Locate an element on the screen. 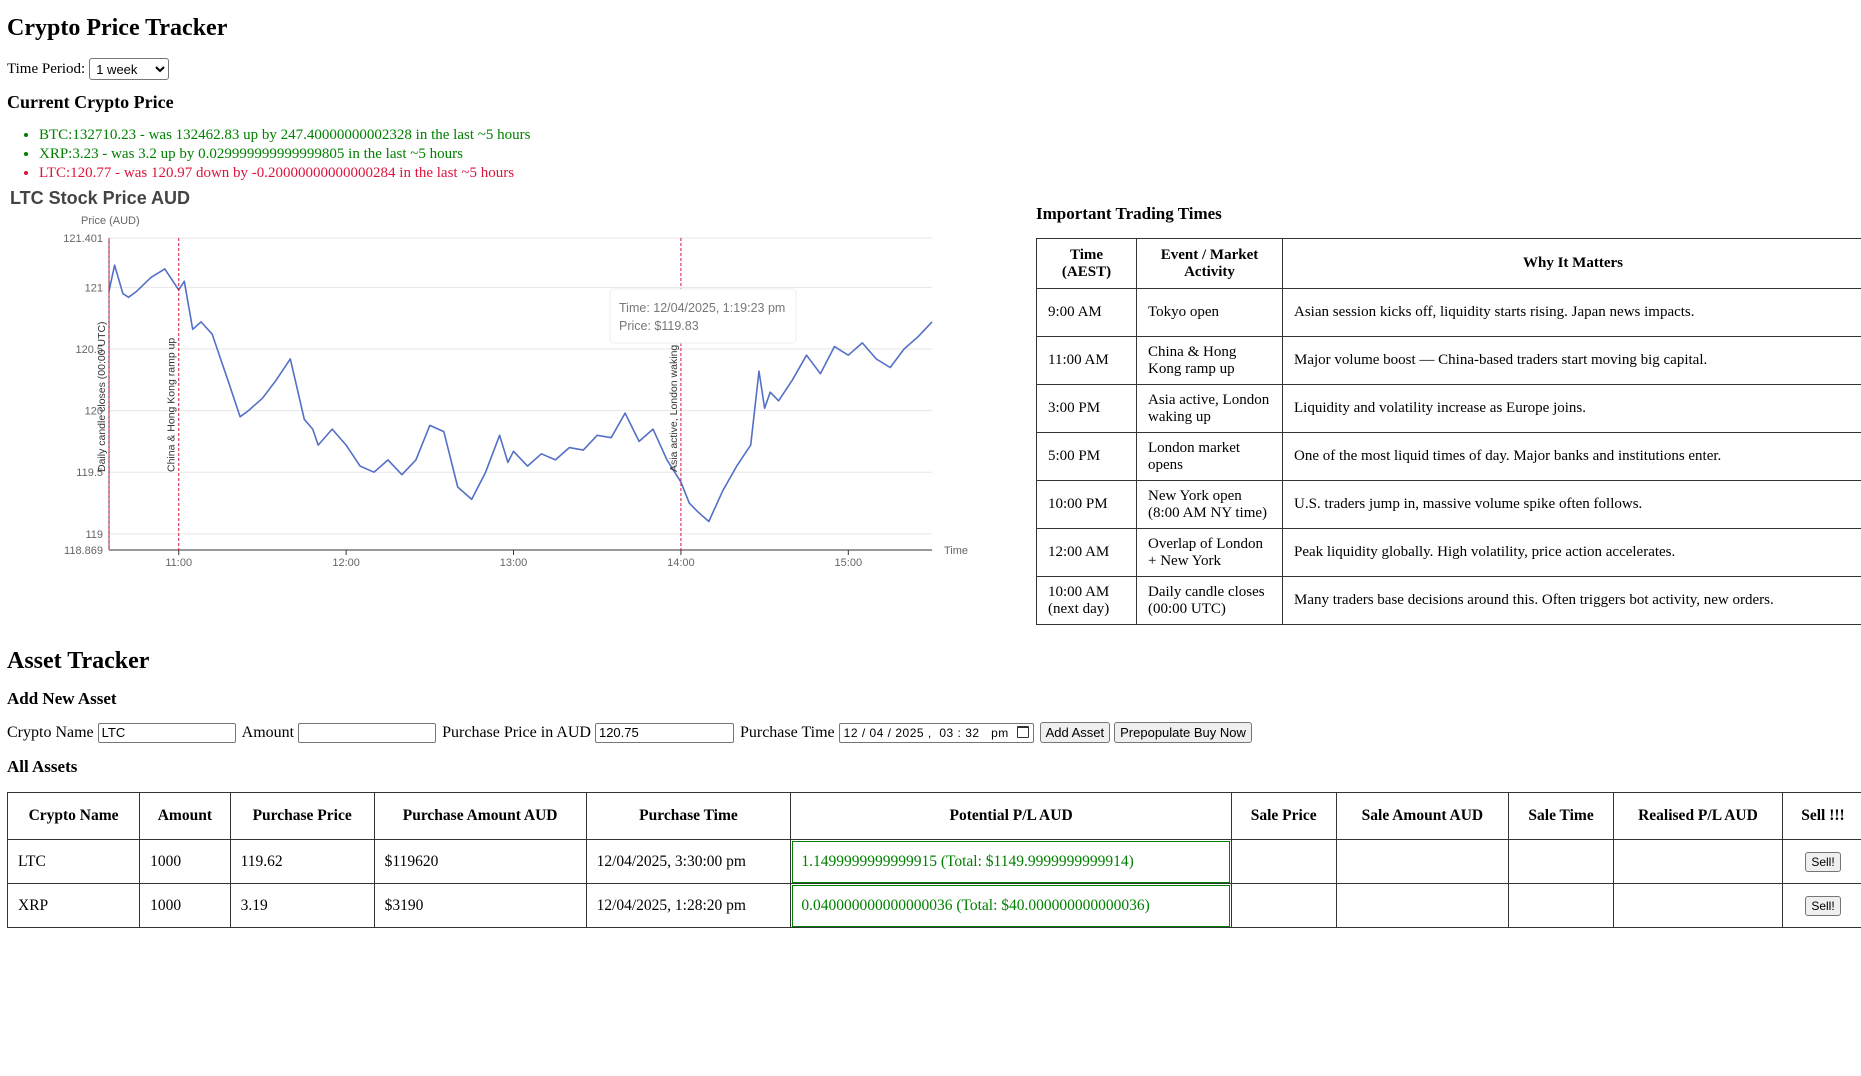  chart-tooltip is located at coordinates (703, 316).